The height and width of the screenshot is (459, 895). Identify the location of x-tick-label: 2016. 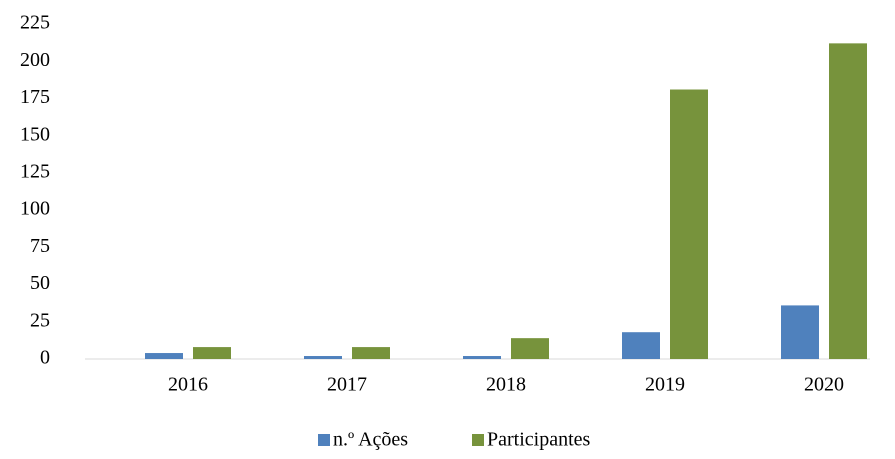
(188, 385).